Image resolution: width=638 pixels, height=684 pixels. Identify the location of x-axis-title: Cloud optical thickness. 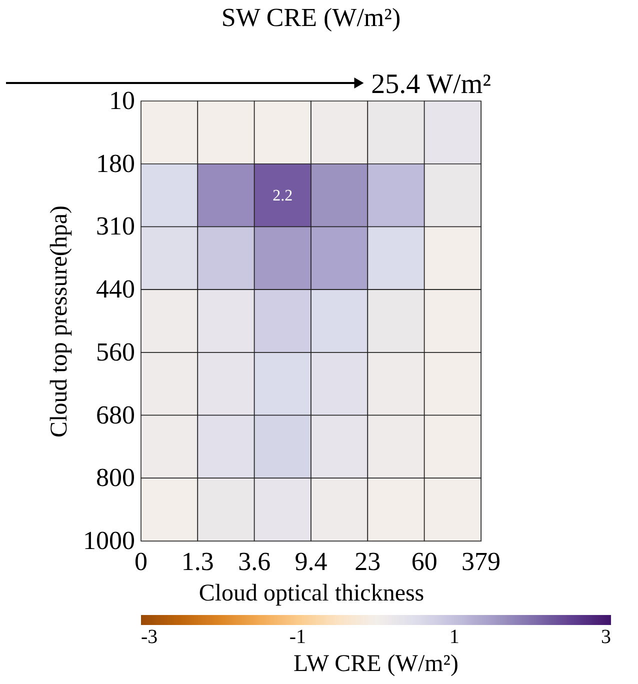
(311, 593).